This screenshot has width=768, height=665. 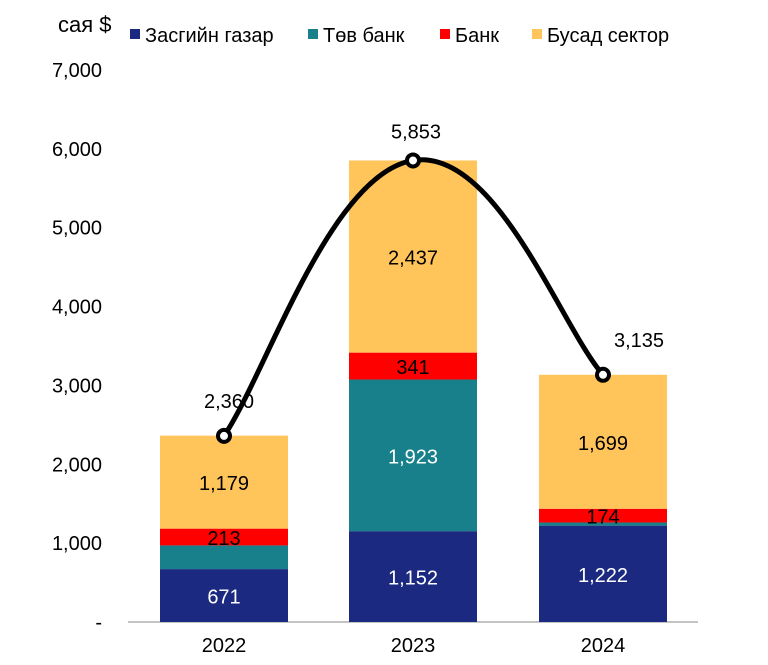 I want to click on data-label: 2,437, so click(x=413, y=259).